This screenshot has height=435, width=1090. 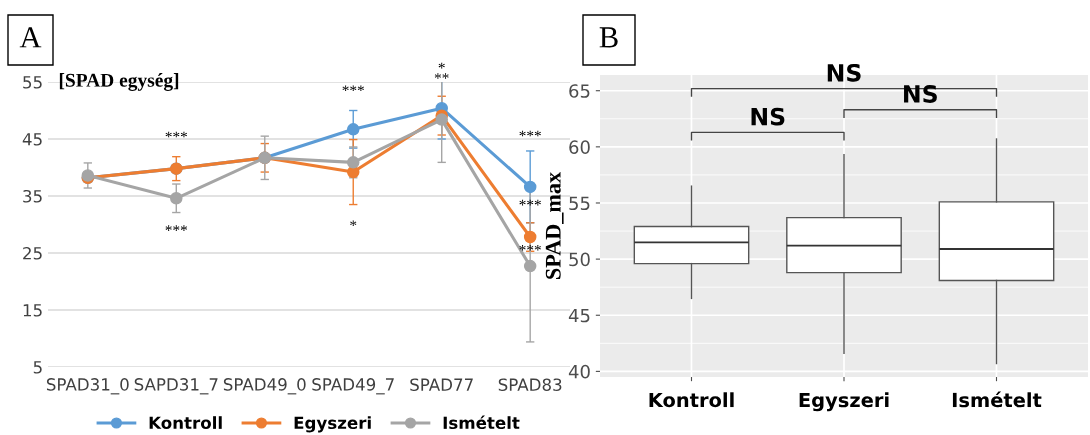 What do you see at coordinates (579, 147) in the screenshot?
I see `y-tick-label: 60` at bounding box center [579, 147].